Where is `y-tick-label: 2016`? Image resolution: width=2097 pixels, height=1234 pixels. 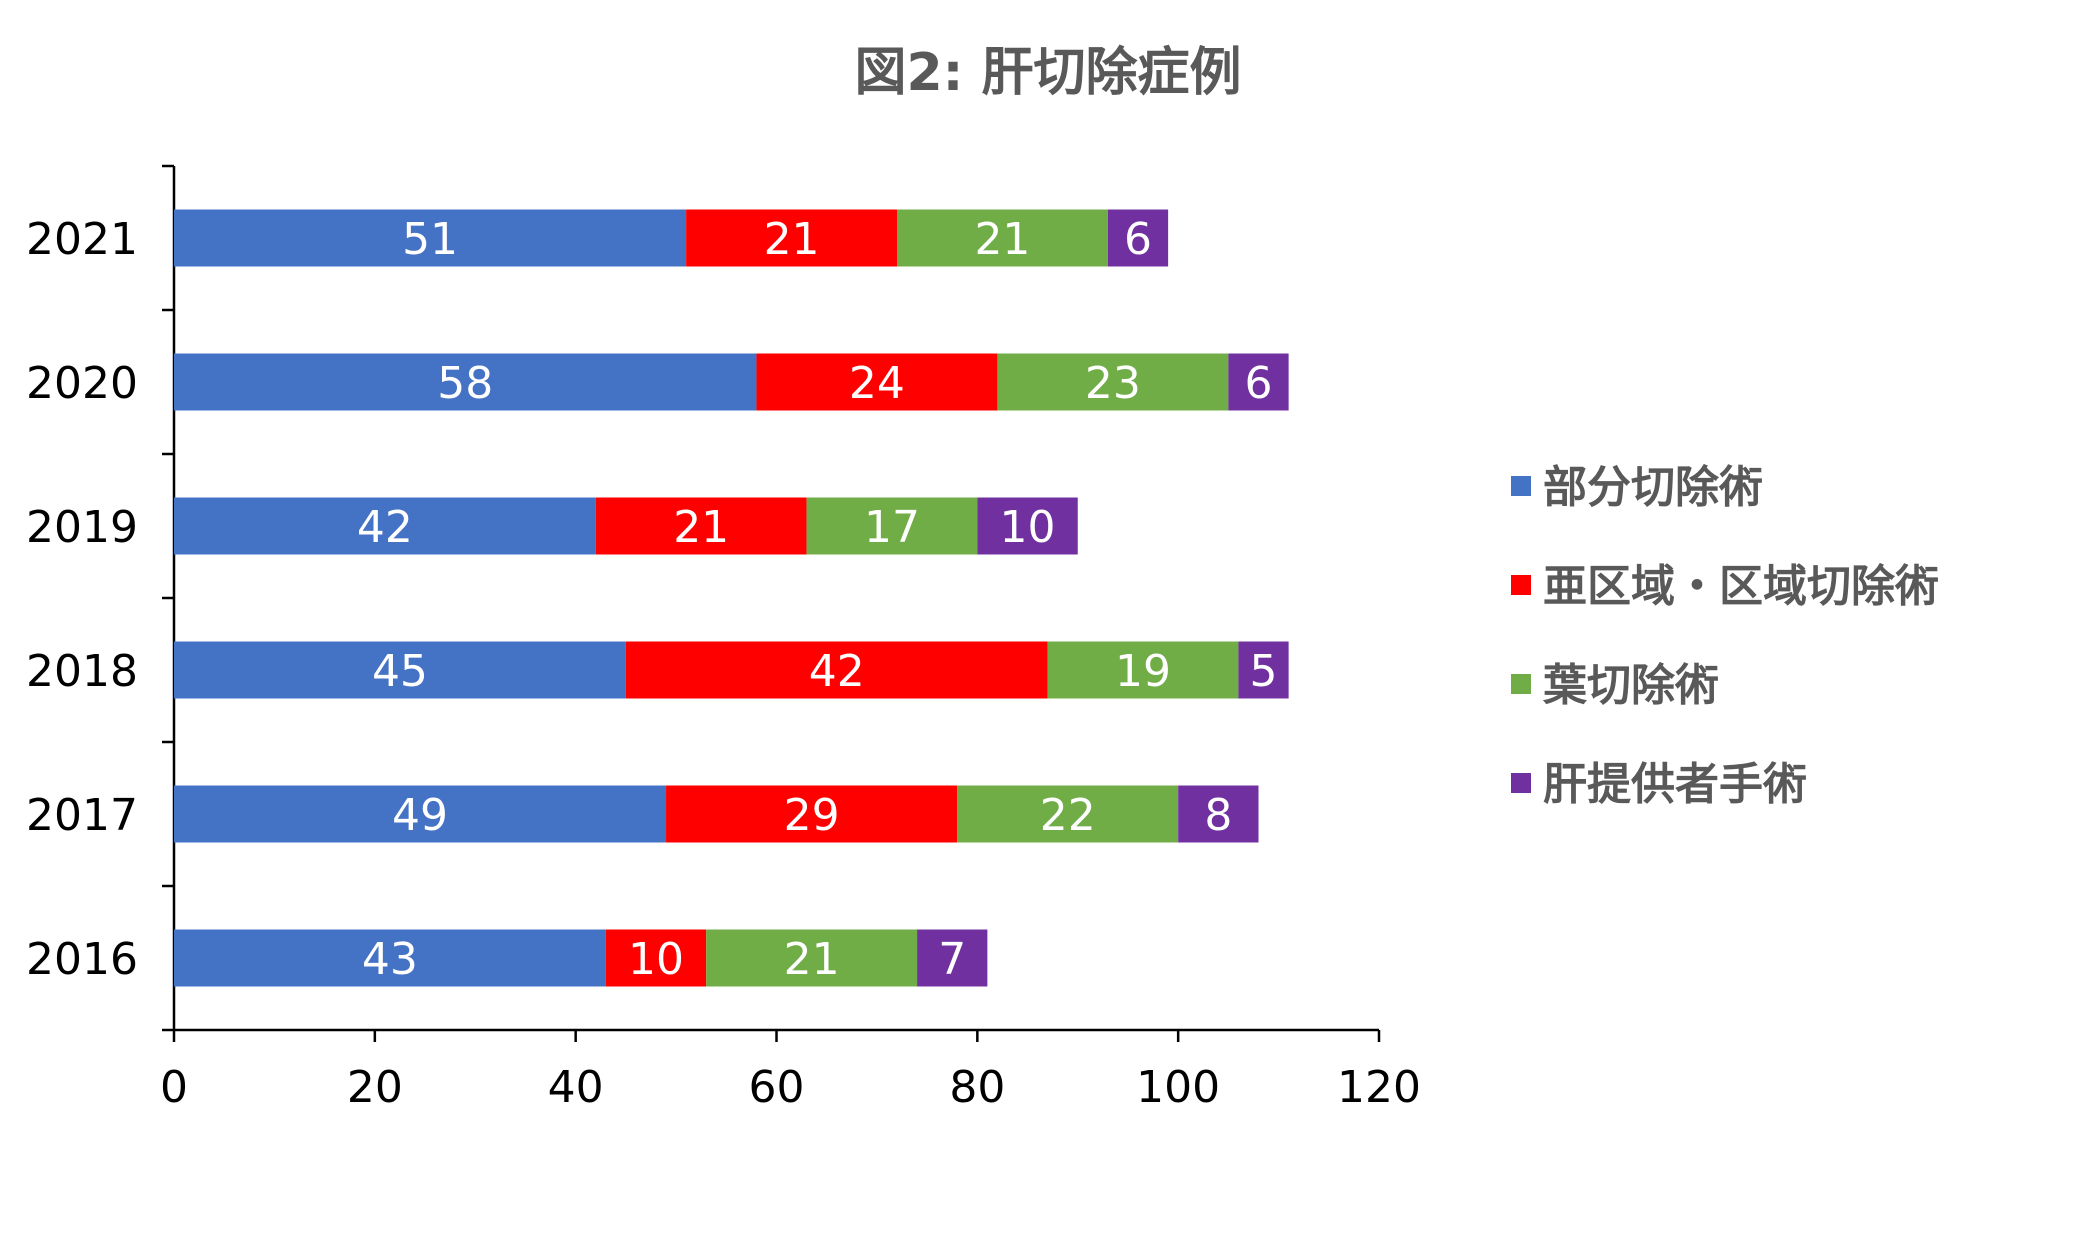
y-tick-label: 2016 is located at coordinates (82, 959).